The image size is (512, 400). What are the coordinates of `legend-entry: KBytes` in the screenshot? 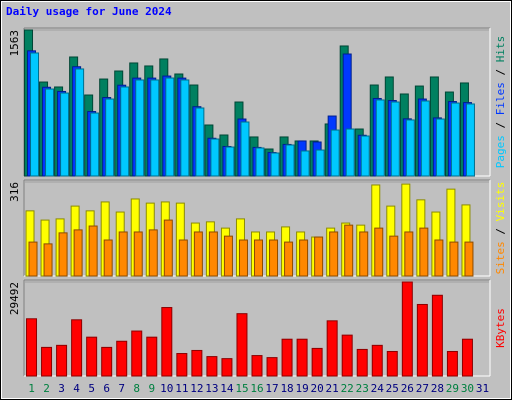 It's located at (500, 328).